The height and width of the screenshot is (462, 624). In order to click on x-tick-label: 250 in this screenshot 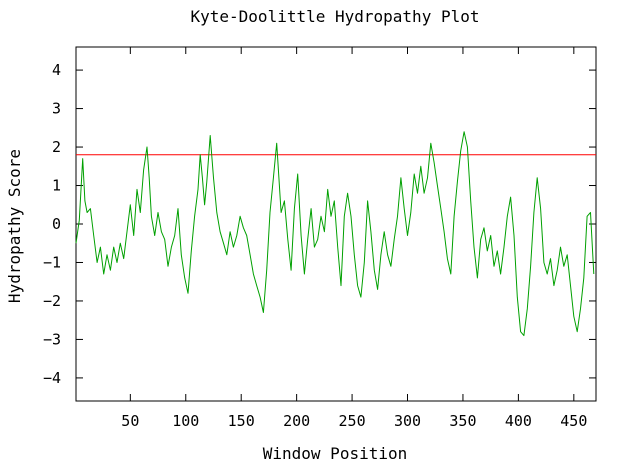, I will do `click(352, 421)`.